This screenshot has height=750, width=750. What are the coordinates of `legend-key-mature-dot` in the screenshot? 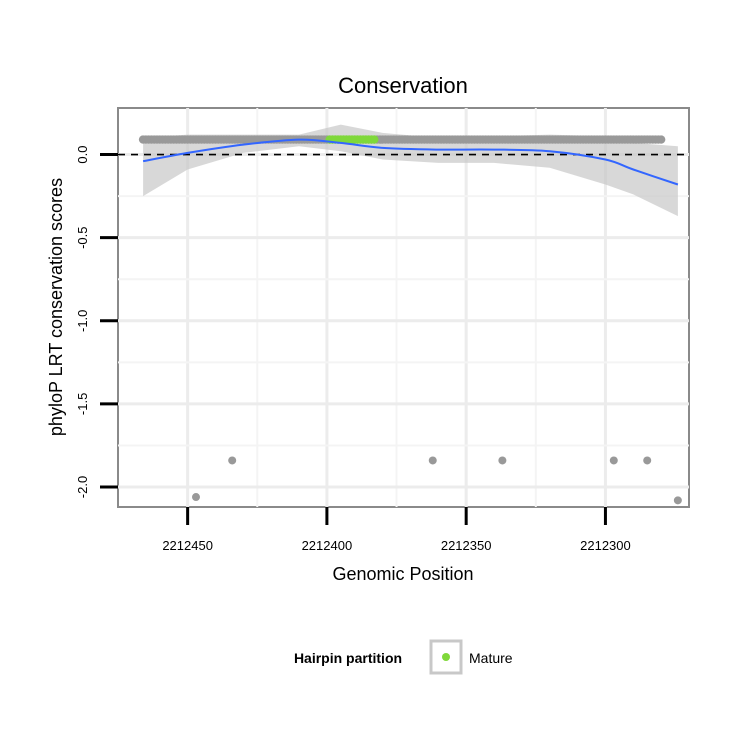 It's located at (446, 657).